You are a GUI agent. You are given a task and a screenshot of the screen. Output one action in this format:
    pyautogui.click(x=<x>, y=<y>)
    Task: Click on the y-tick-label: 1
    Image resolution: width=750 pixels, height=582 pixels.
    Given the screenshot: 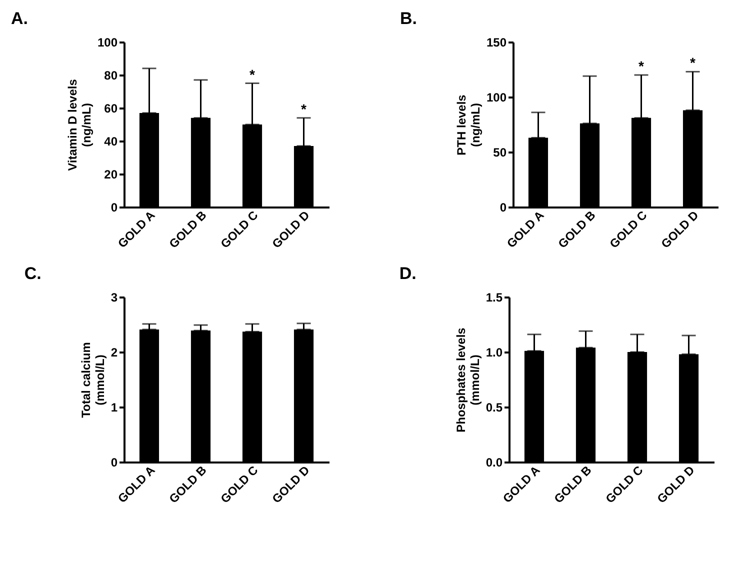 What is the action you would take?
    pyautogui.click(x=114, y=407)
    